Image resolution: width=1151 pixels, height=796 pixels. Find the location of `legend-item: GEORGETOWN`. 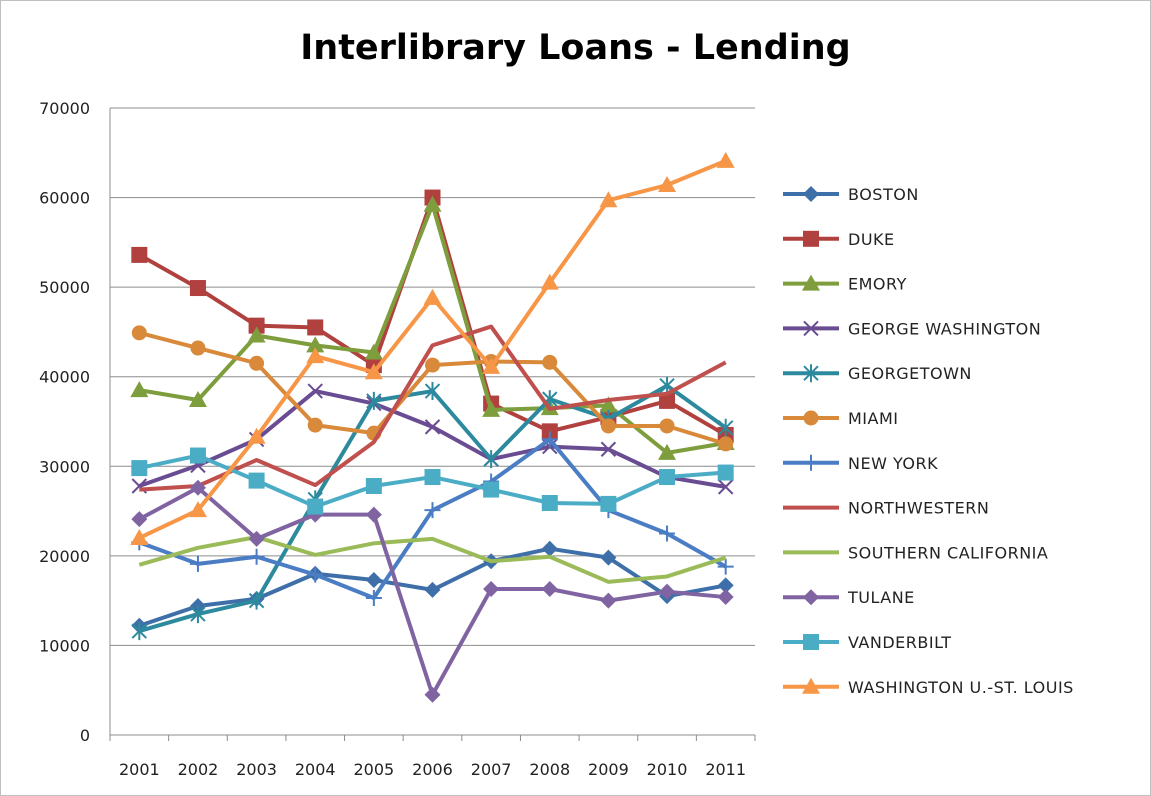

legend-item: GEORGETOWN is located at coordinates (877, 373).